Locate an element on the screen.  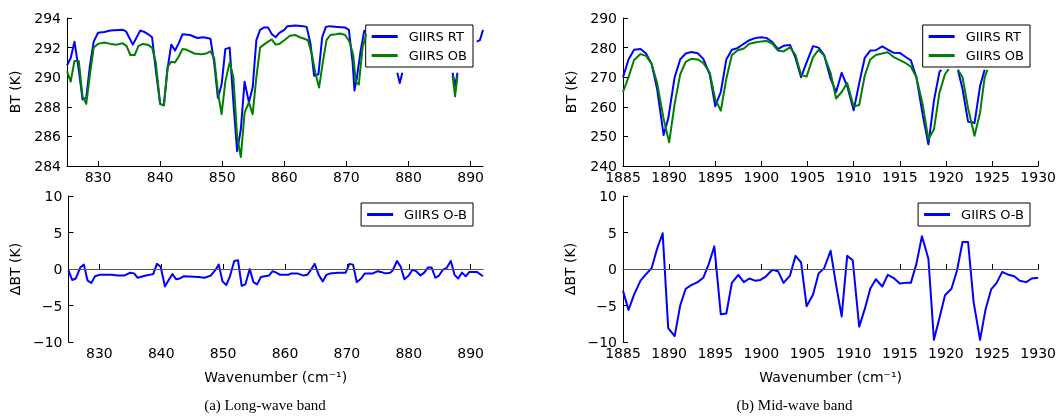
y-tick-label: 270 is located at coordinates (603, 77).